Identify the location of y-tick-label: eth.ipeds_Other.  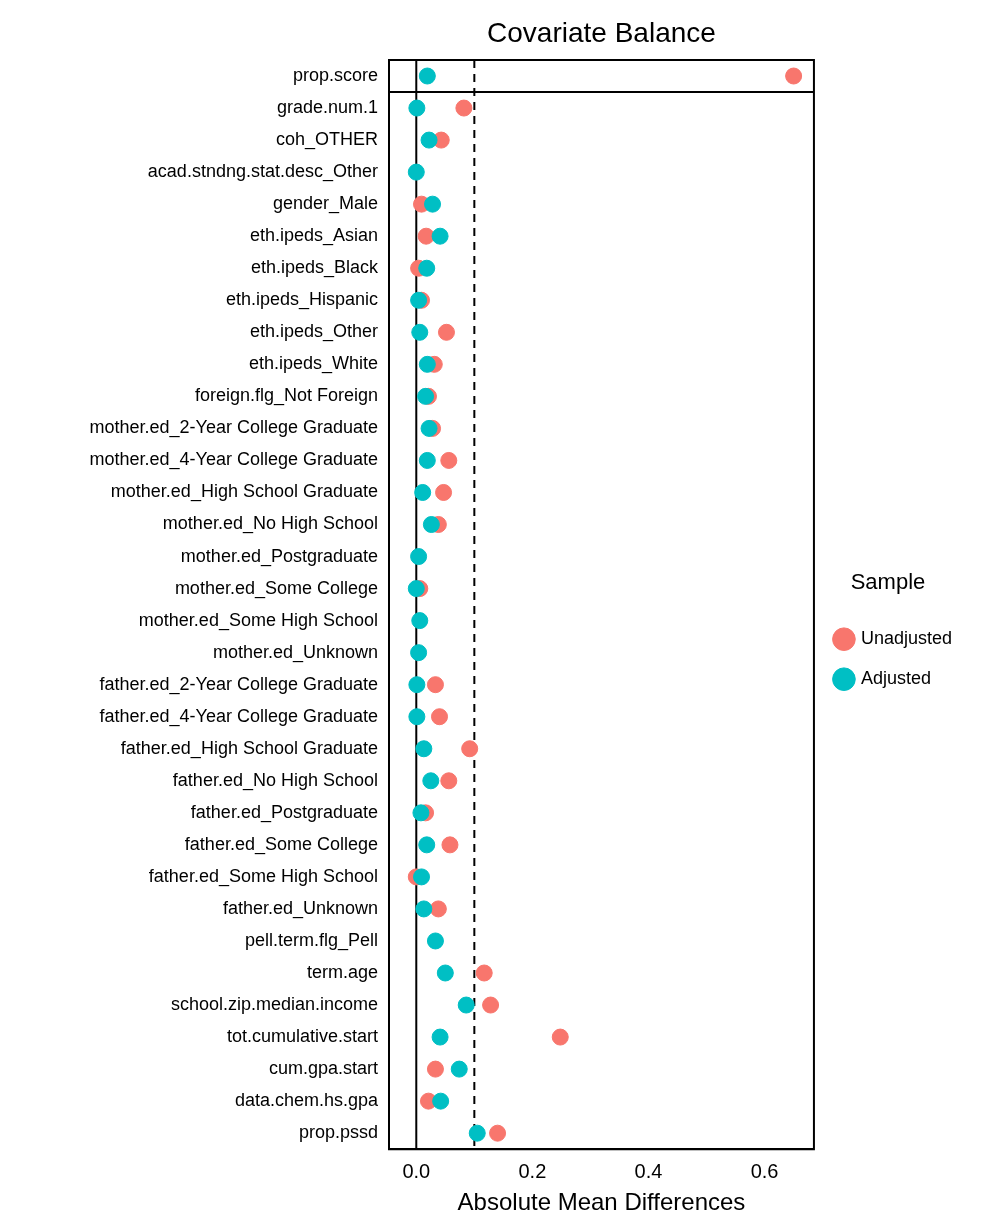
(313, 332).